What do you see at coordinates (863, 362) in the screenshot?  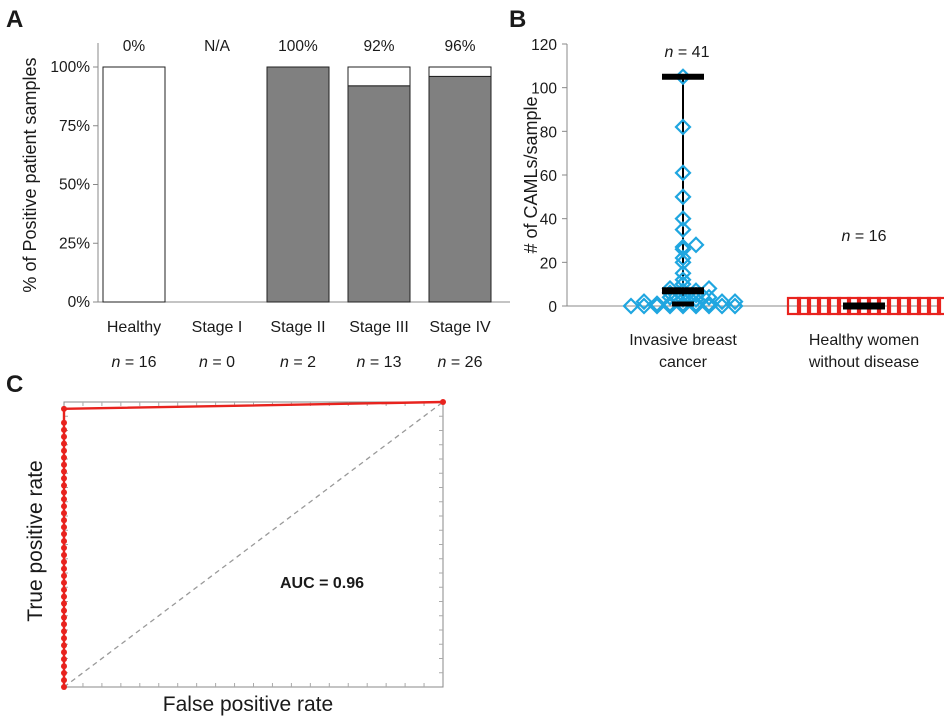 I see `group-label-line: without disease` at bounding box center [863, 362].